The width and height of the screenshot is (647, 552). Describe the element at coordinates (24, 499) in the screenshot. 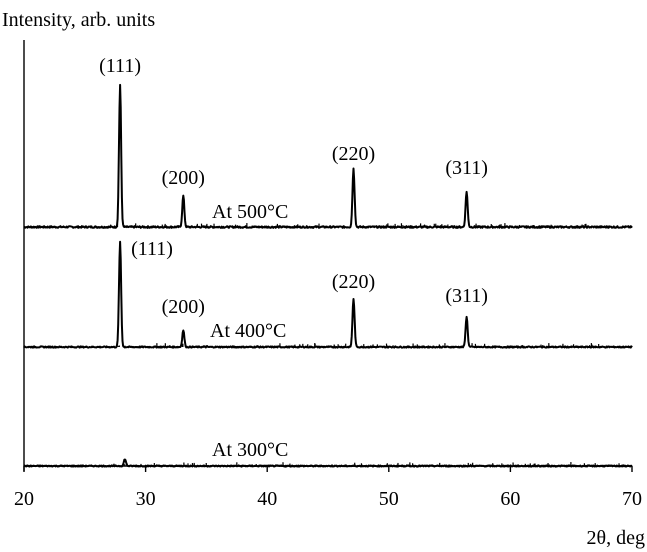

I see `x-tick-label: 20` at that location.